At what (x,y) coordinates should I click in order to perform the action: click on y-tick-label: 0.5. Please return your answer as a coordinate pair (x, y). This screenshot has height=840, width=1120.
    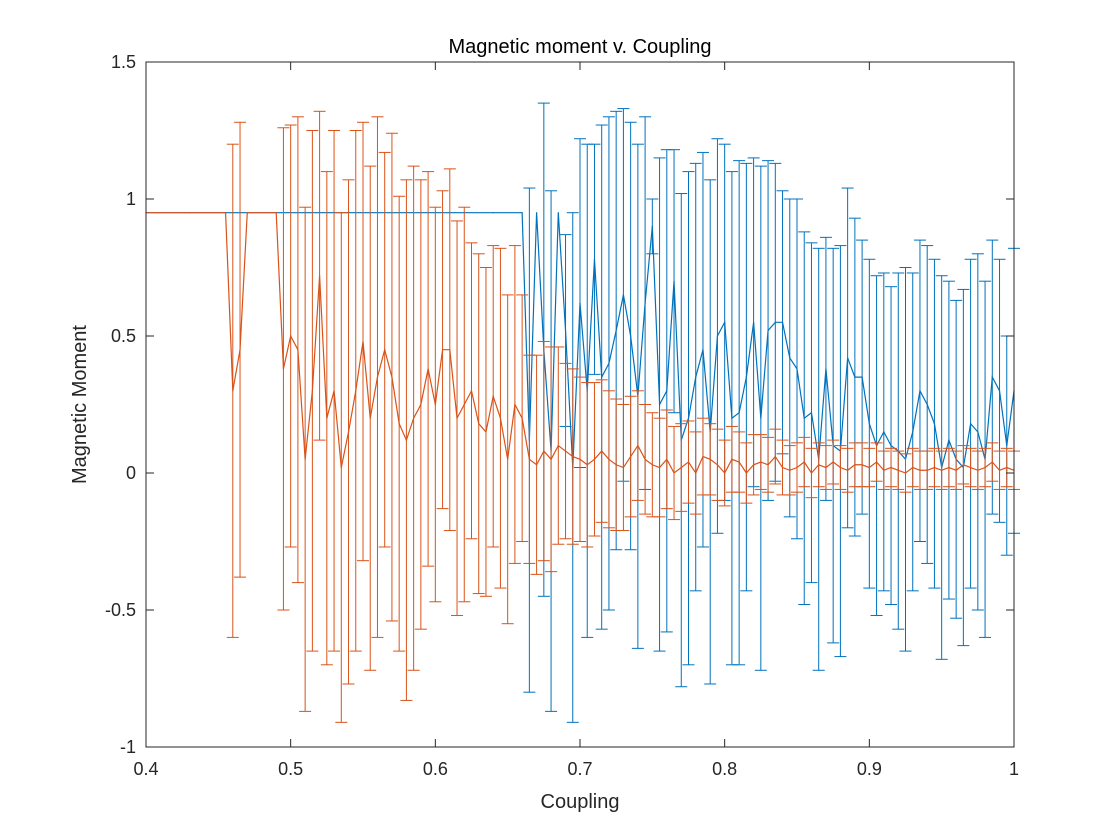
    Looking at the image, I should click on (123, 336).